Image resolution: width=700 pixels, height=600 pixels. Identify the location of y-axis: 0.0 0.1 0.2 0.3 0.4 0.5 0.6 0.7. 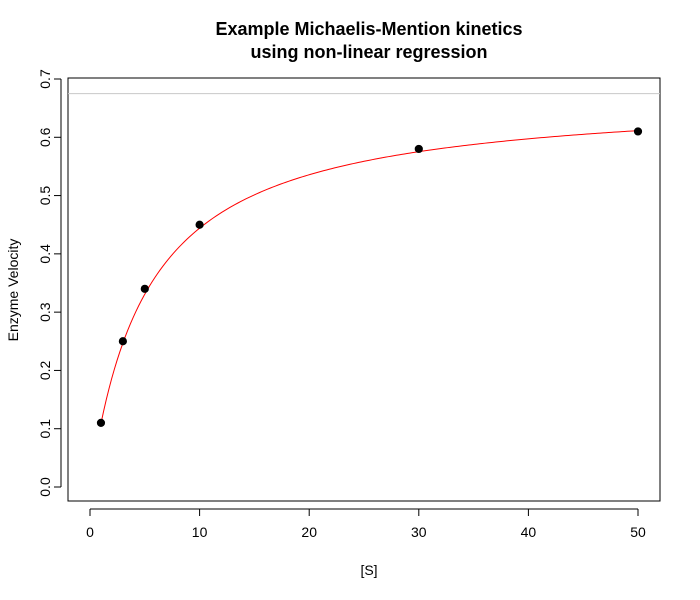
(49, 283).